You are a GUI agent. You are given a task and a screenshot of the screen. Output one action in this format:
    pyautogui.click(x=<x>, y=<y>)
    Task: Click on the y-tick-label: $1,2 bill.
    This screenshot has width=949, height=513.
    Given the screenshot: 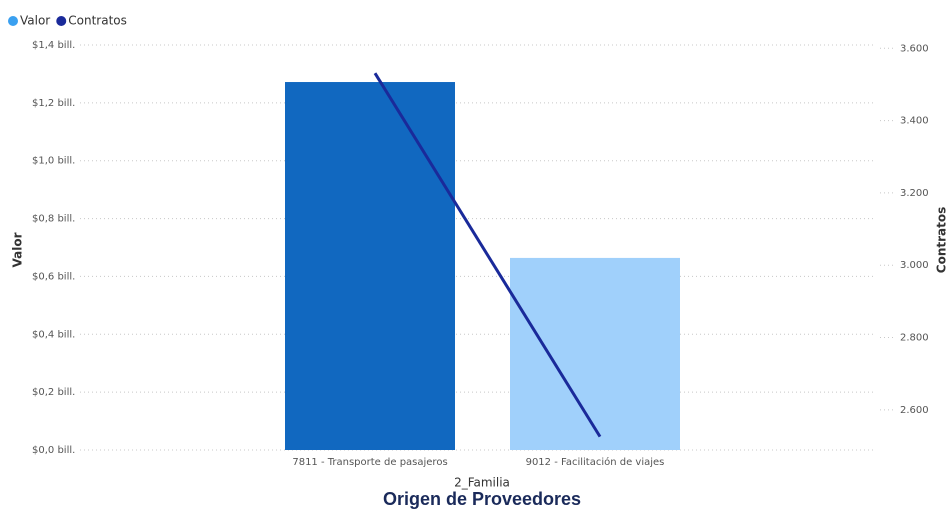 What is the action you would take?
    pyautogui.click(x=53, y=103)
    